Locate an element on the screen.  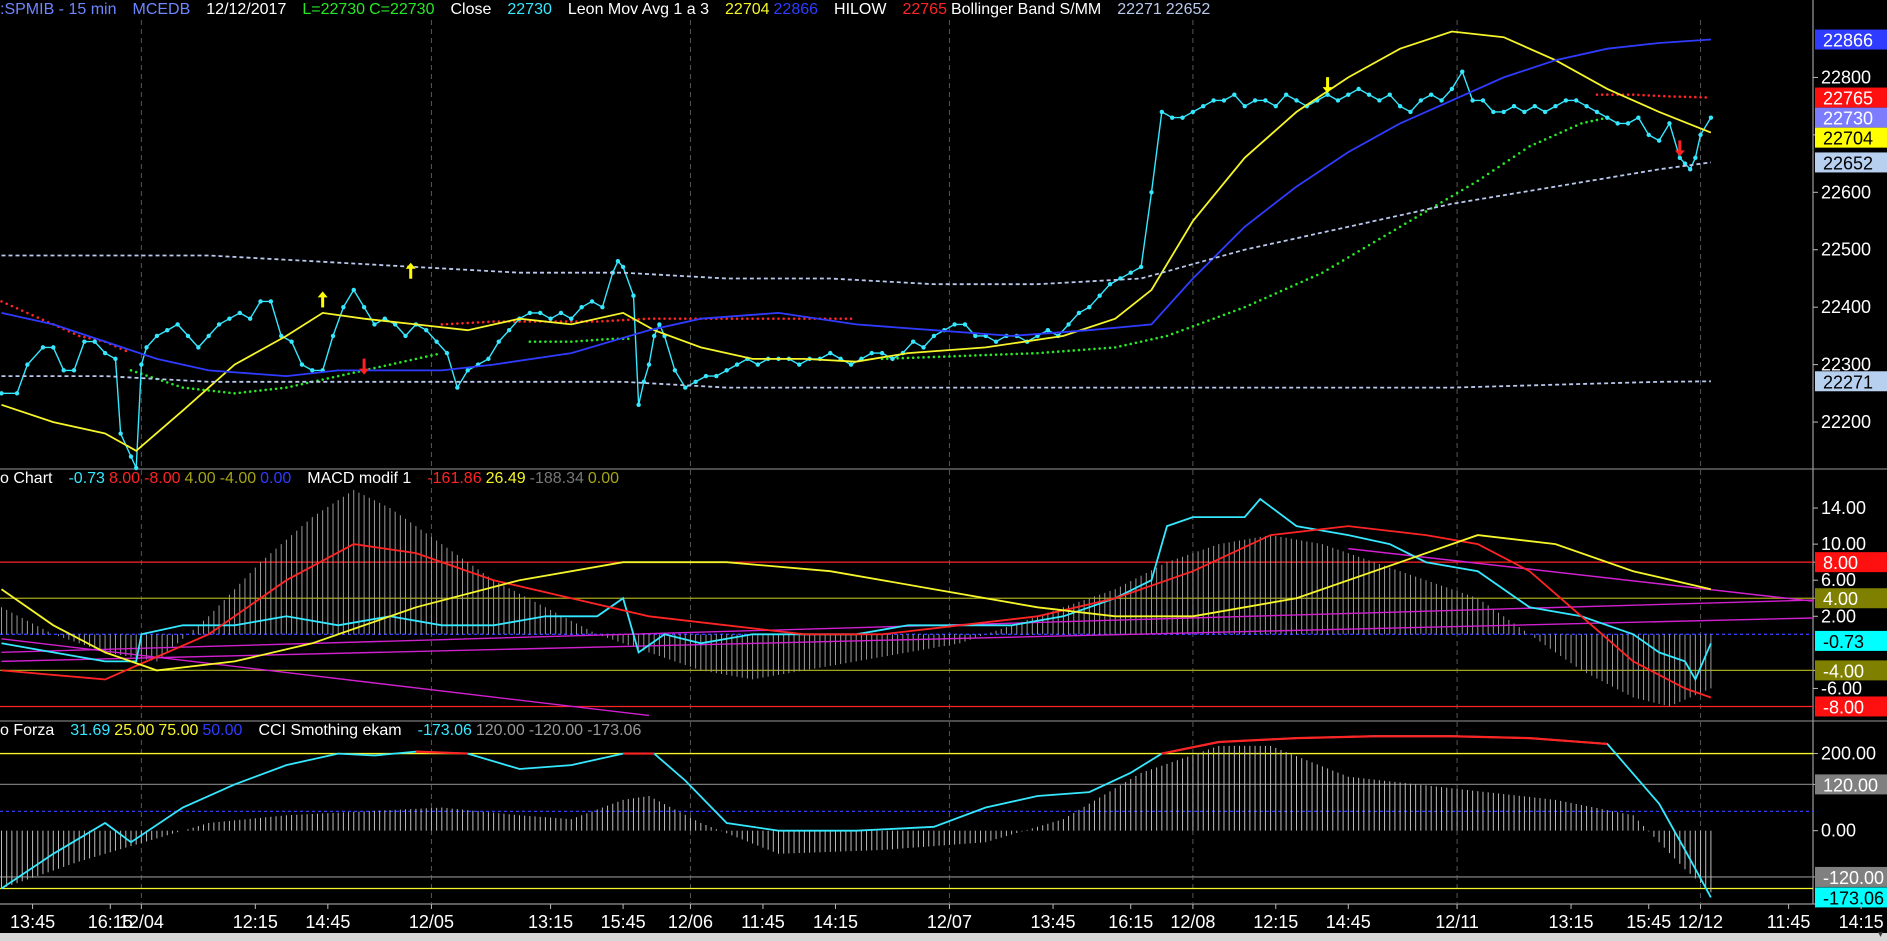
header-item: HILOW is located at coordinates (860, 9).